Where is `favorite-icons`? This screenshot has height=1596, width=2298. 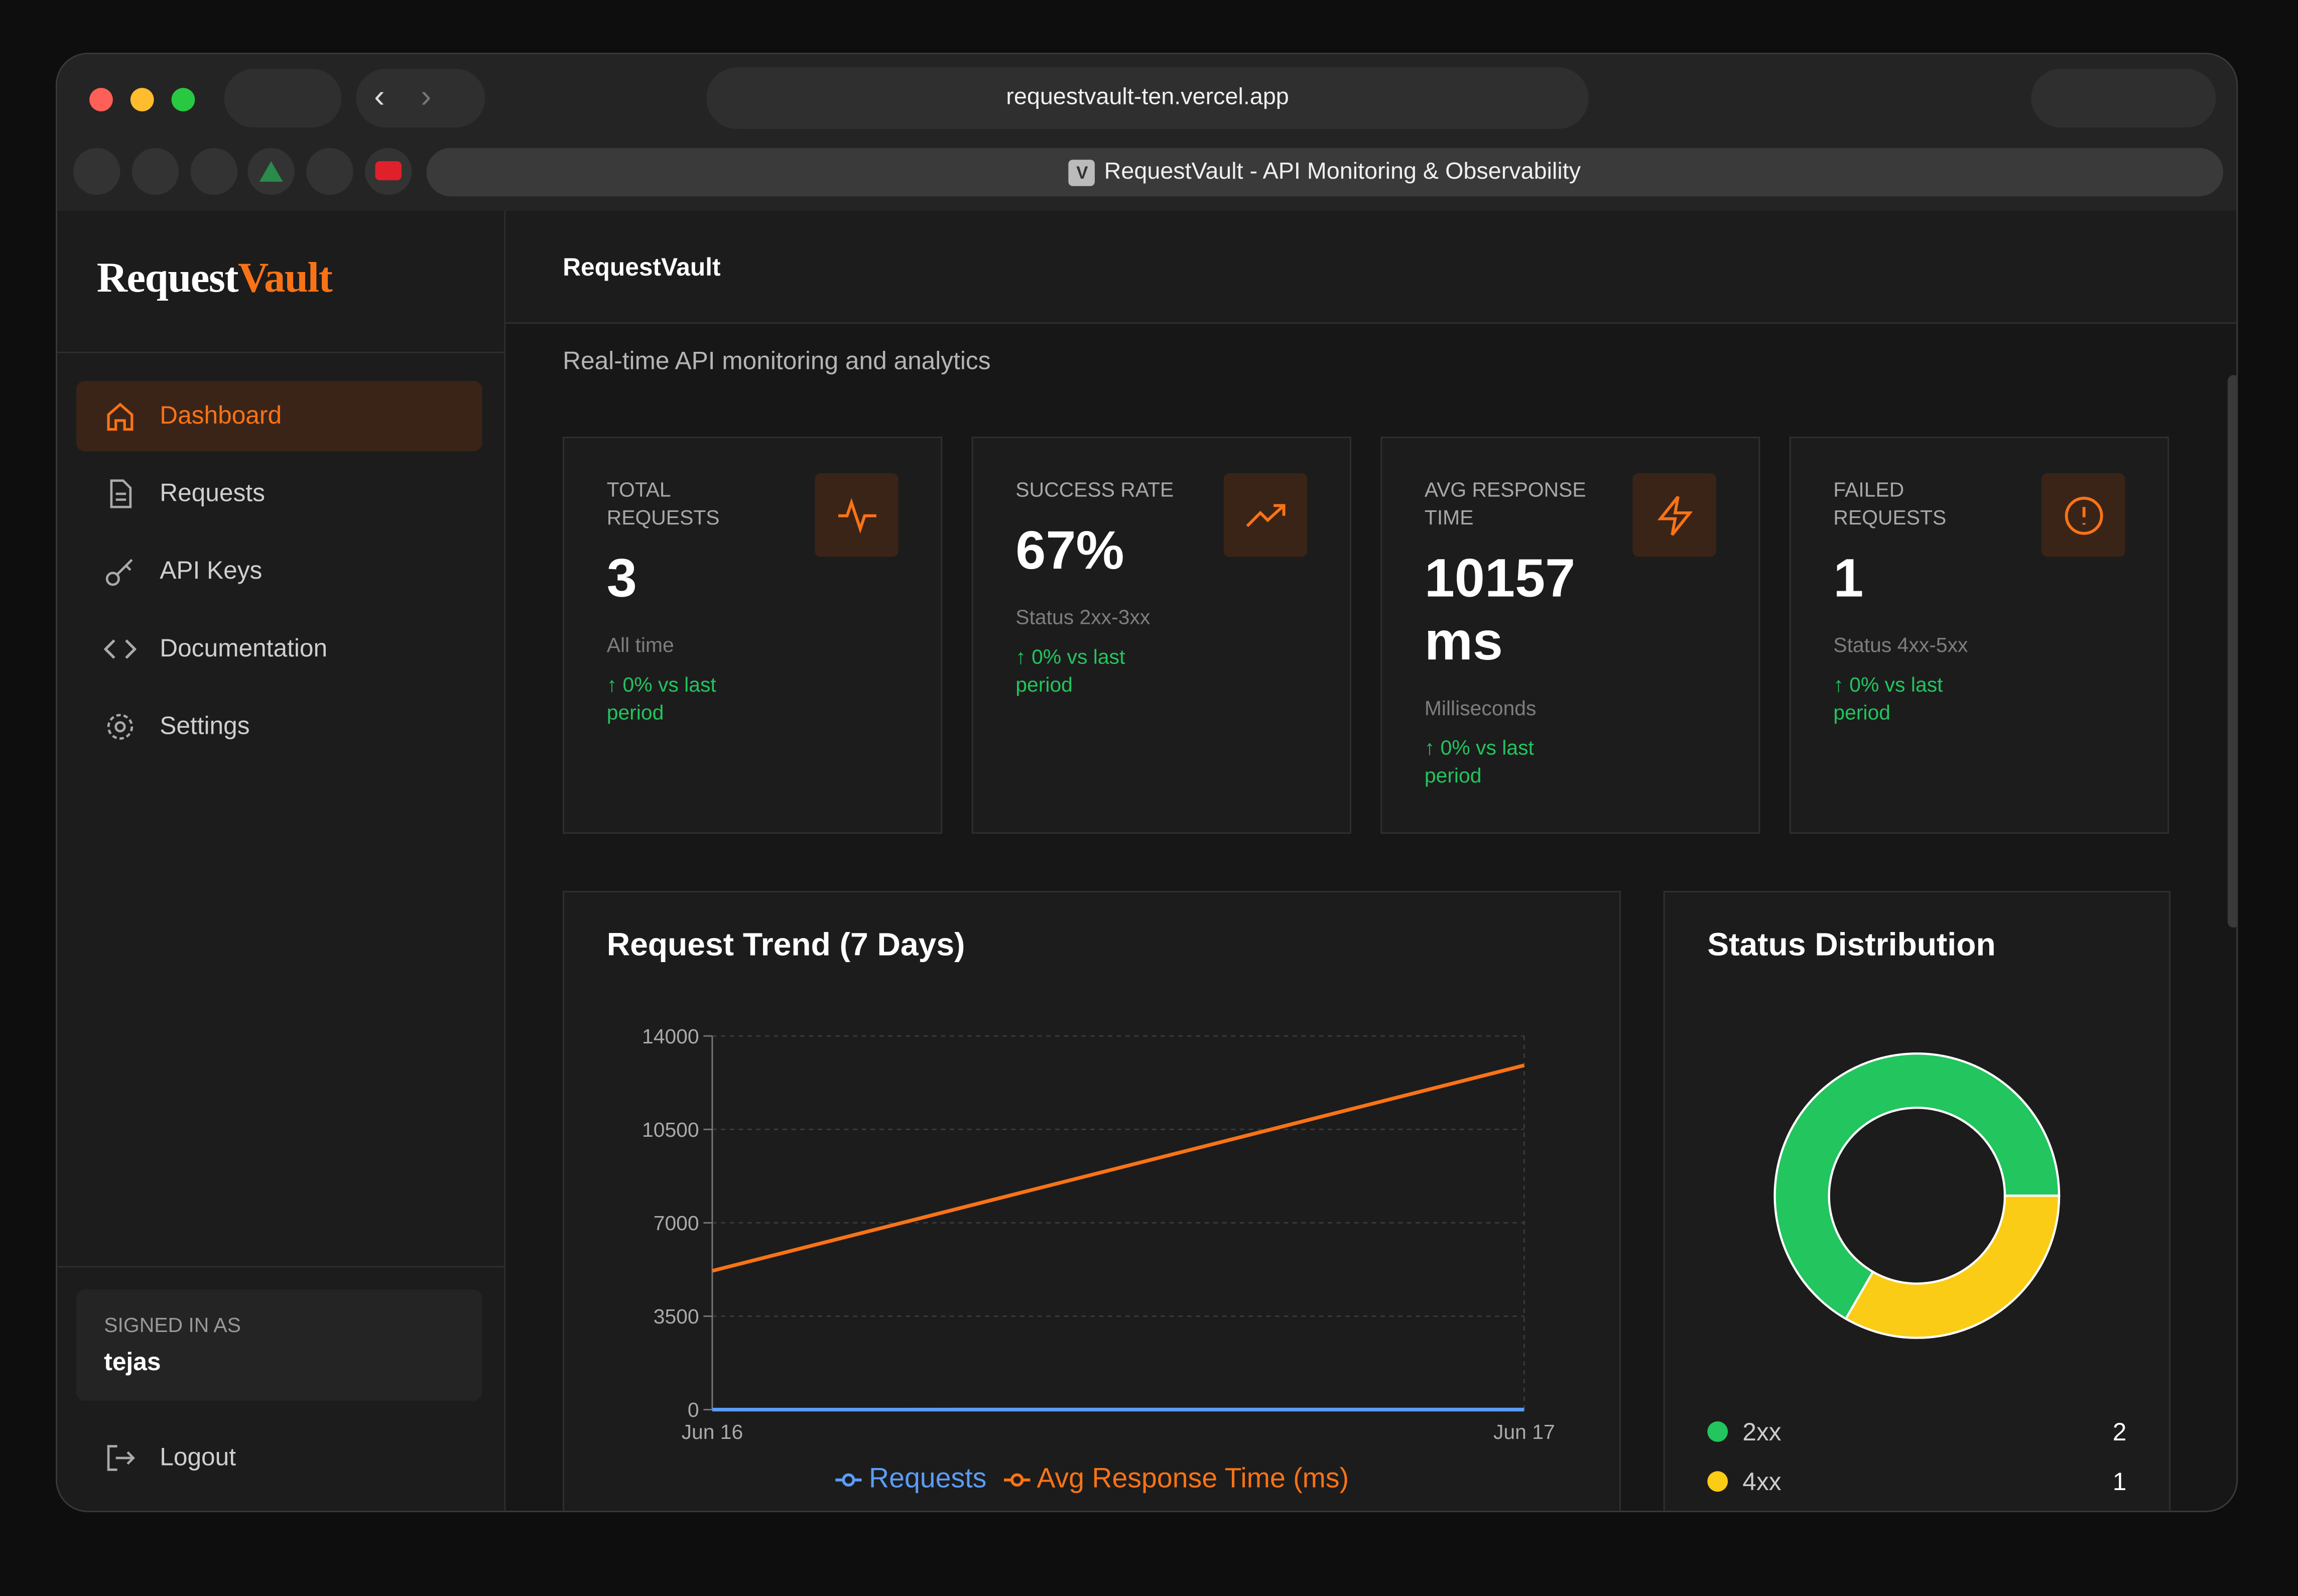 favorite-icons is located at coordinates (245, 171).